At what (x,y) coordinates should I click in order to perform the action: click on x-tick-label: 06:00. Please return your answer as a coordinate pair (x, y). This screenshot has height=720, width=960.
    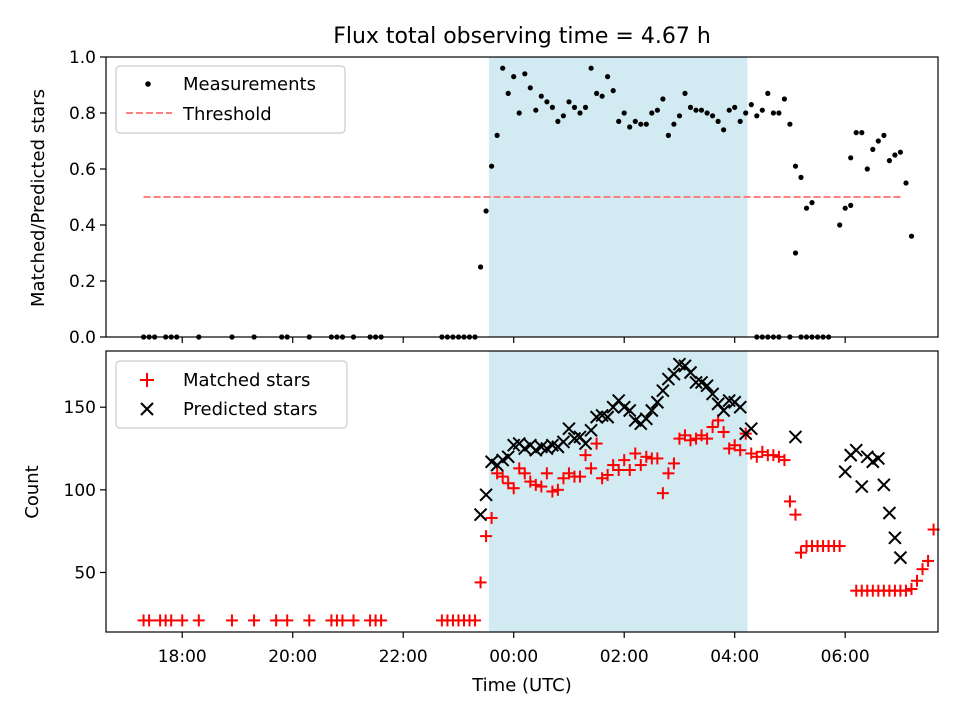
    Looking at the image, I should click on (845, 657).